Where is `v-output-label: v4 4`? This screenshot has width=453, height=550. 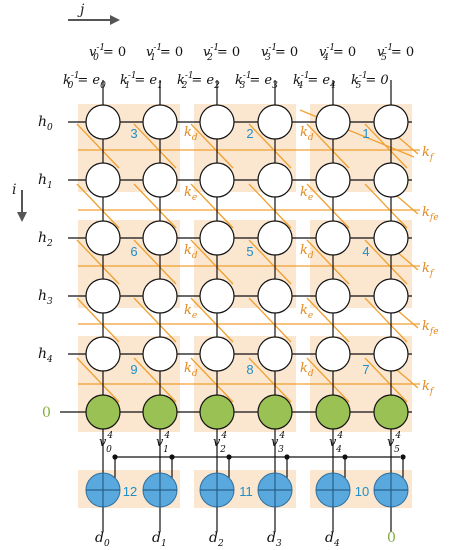 v-output-label: v4 4 is located at coordinates (336, 443).